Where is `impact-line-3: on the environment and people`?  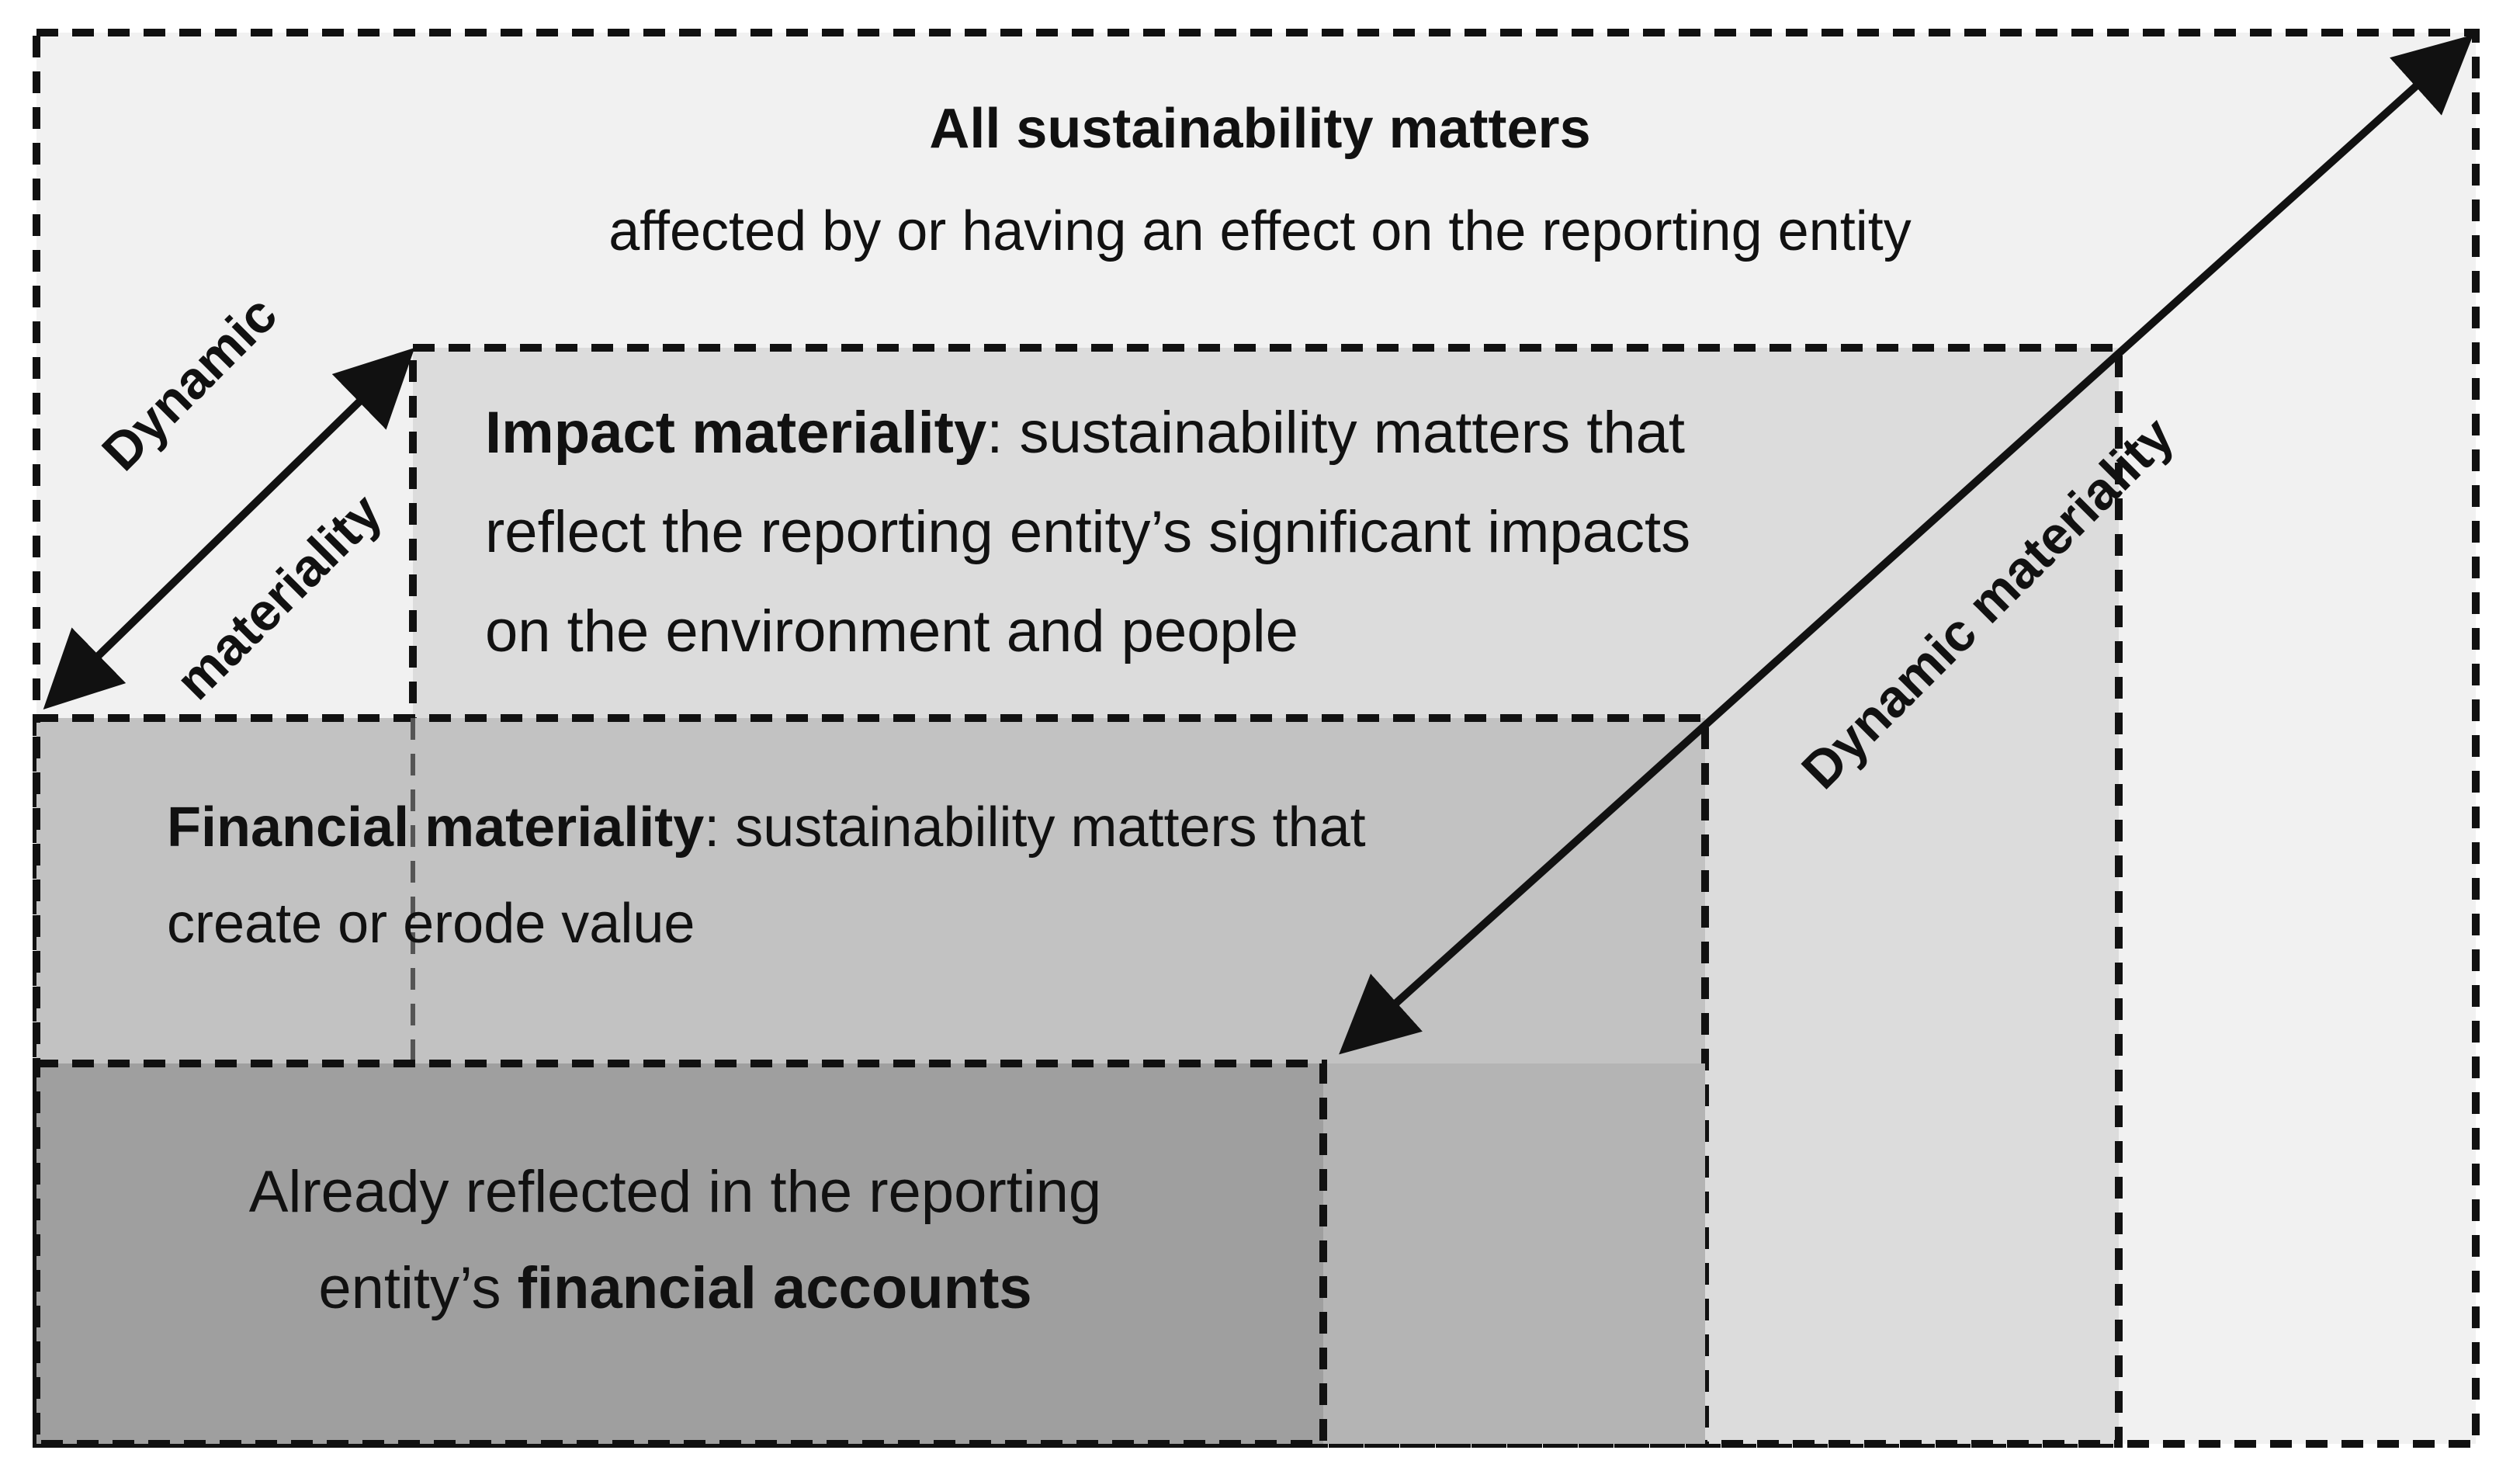 impact-line-3: on the environment and people is located at coordinates (892, 631).